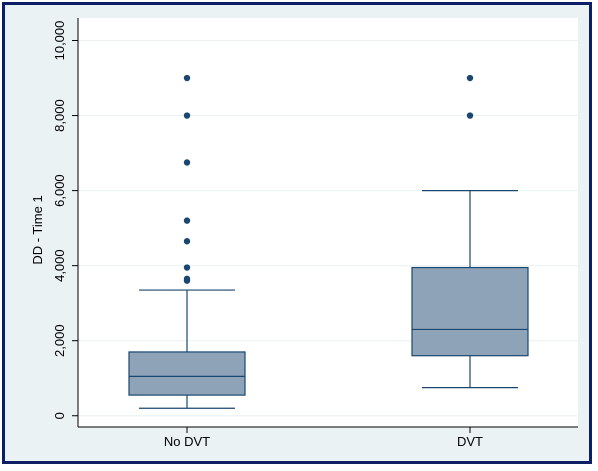 This screenshot has height=471, width=598. I want to click on y-tick-label: 6,000, so click(59, 190).